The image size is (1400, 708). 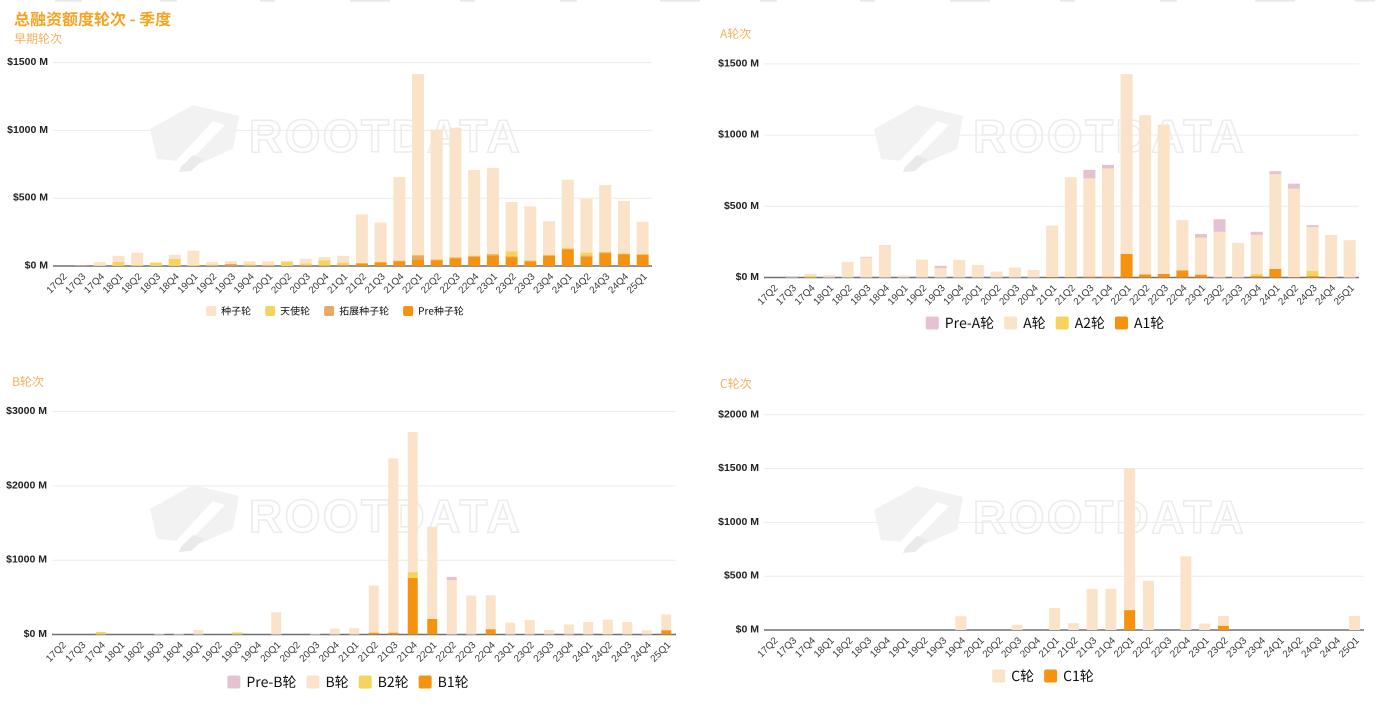 I want to click on svg-text: 18Q4, so click(x=173, y=651).